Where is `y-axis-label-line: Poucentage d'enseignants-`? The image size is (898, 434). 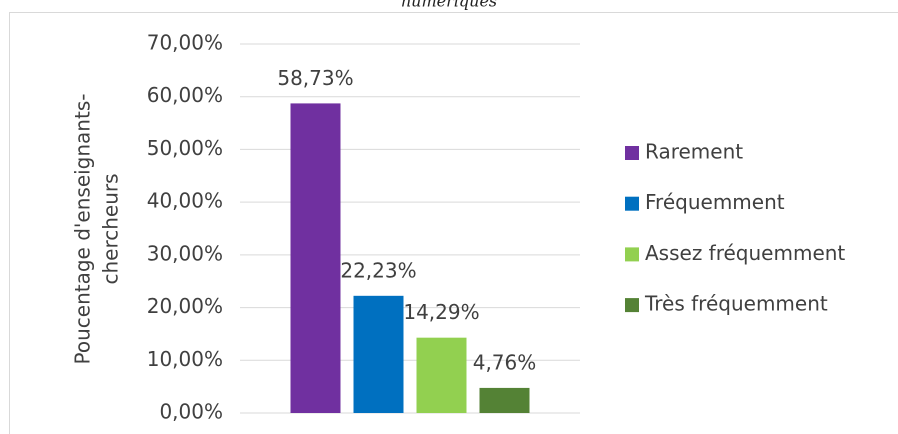
y-axis-label-line: Poucentage d'enseignants- is located at coordinates (83, 229).